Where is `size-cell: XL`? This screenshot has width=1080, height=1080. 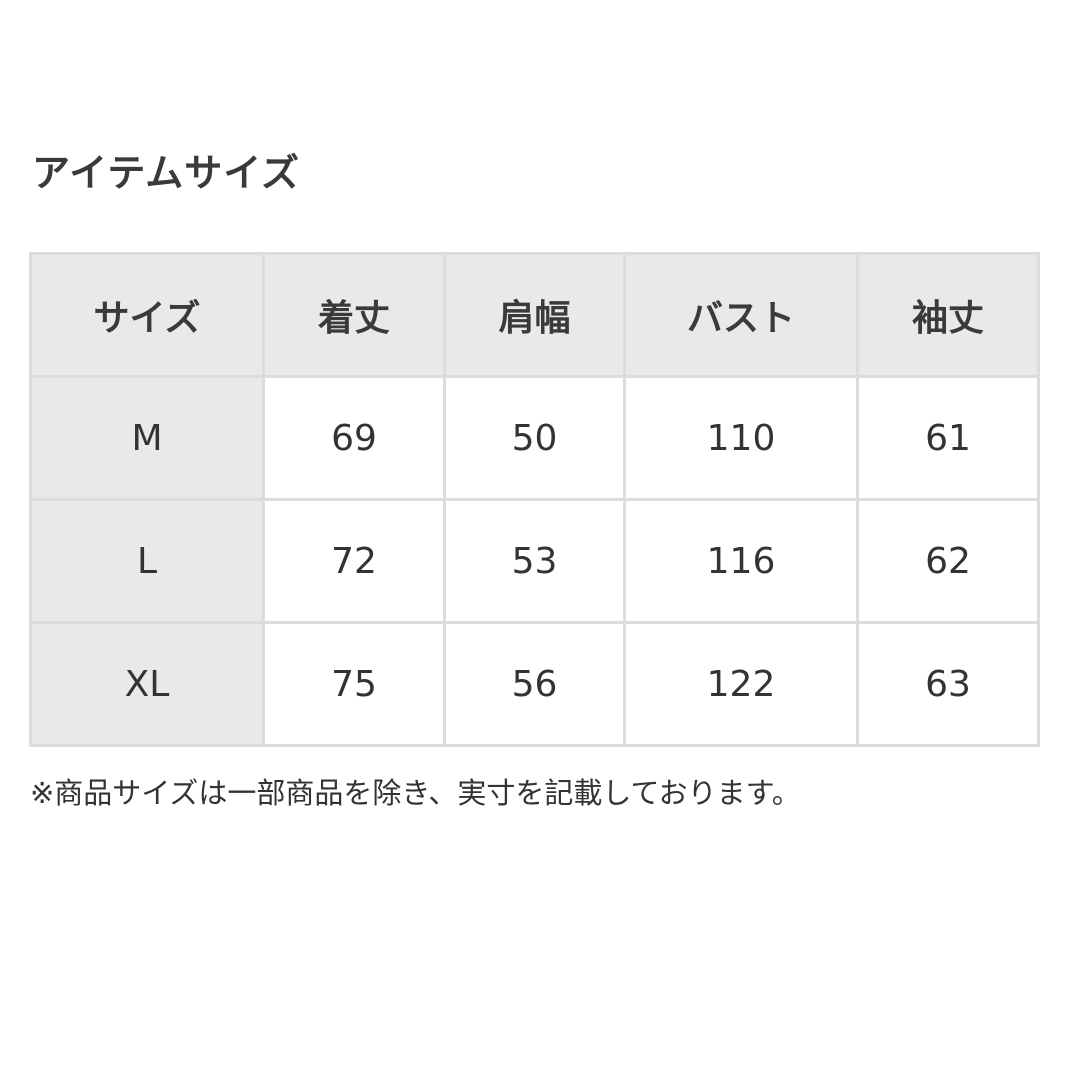 size-cell: XL is located at coordinates (147, 684).